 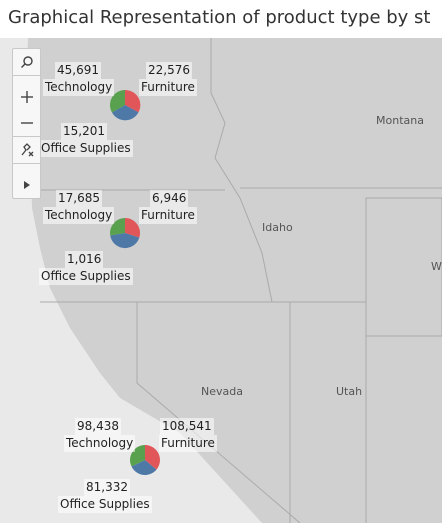 What do you see at coordinates (241, 170) in the screenshot?
I see `idaho-west-border` at bounding box center [241, 170].